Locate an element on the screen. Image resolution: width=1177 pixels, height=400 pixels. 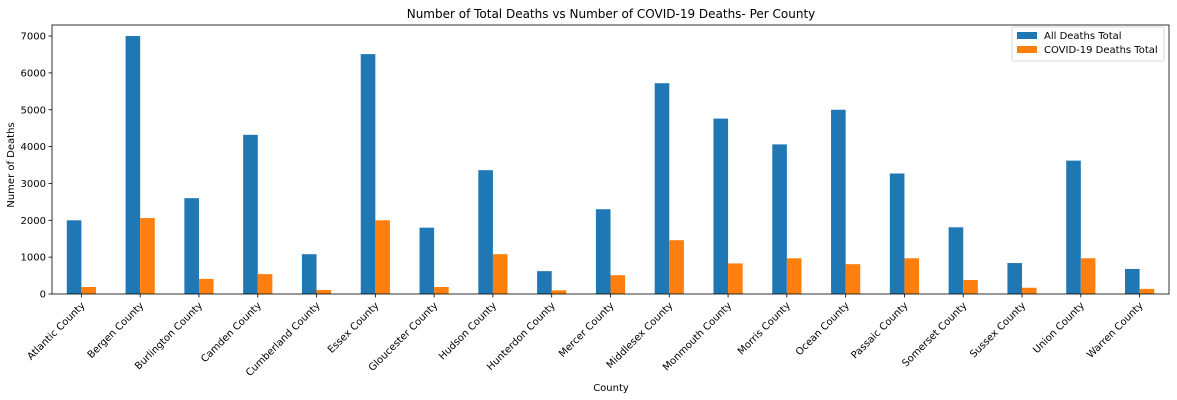
x-tick-label: Somerset County is located at coordinates (934, 334).